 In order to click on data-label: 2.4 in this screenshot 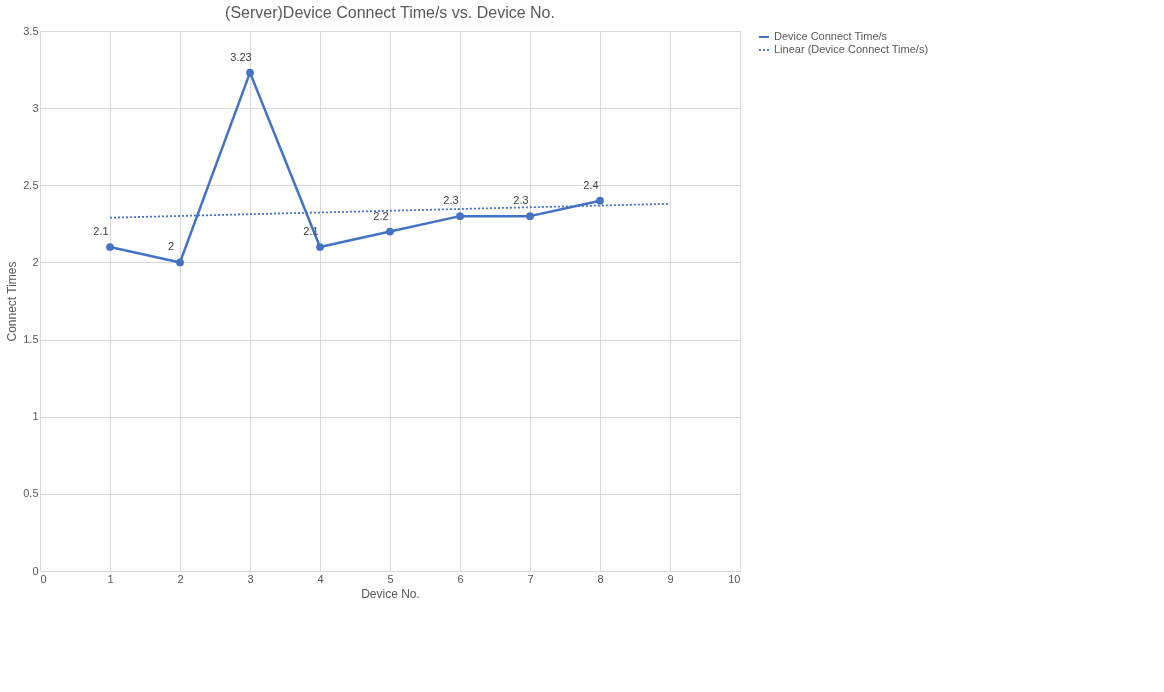, I will do `click(591, 184)`.